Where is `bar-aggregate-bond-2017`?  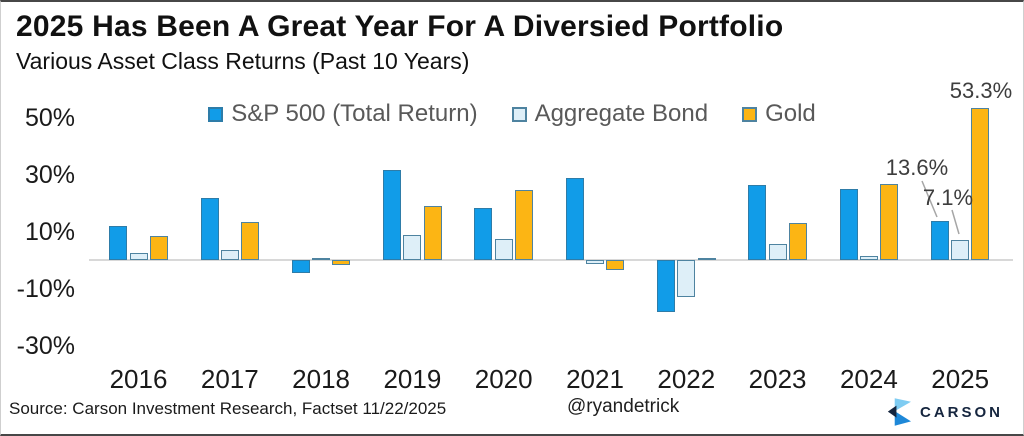
bar-aggregate-bond-2017 is located at coordinates (229, 255).